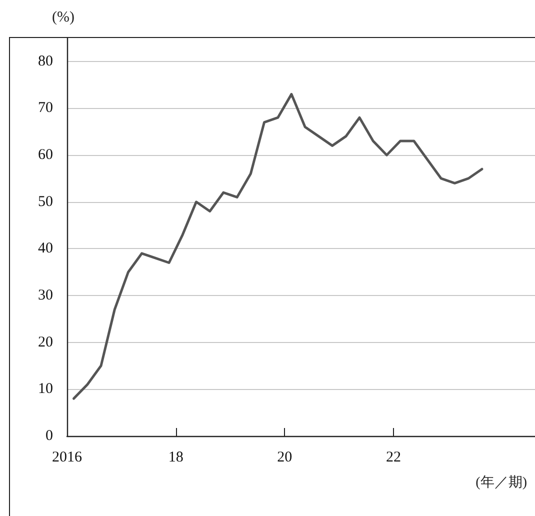  Describe the element at coordinates (45, 155) in the screenshot. I see `y-tick-label: 60` at that location.